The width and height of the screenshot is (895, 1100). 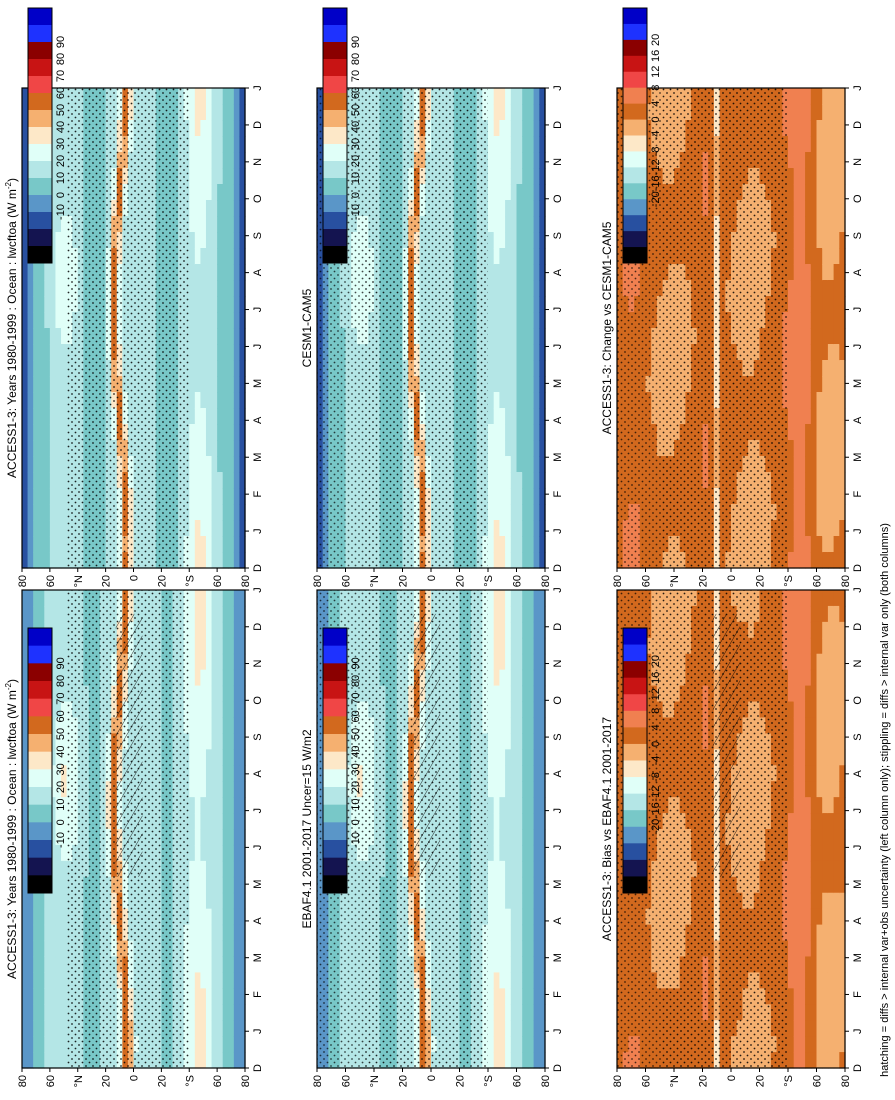 I want to click on month-tick-label: D, so click(x=258, y=627).